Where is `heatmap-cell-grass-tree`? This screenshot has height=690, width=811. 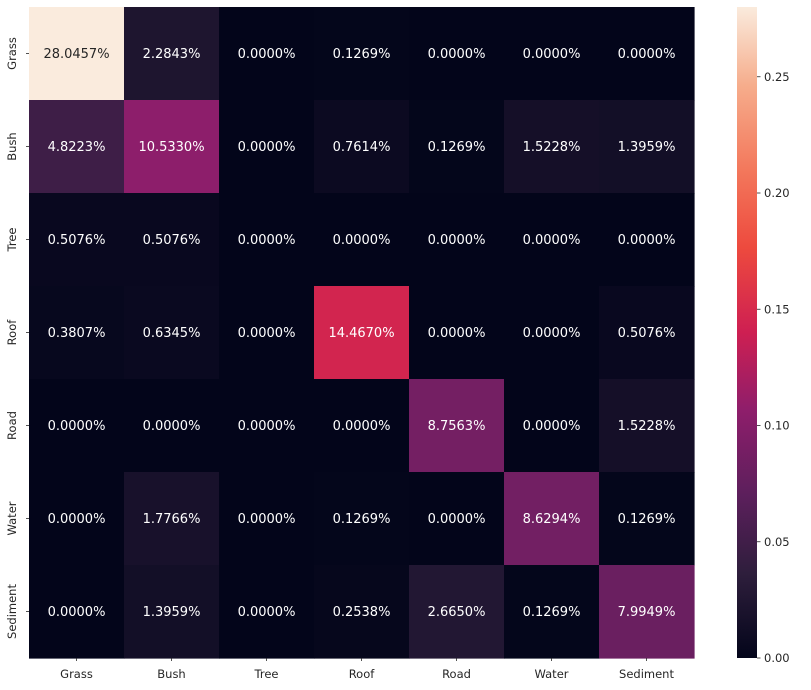
heatmap-cell-grass-tree is located at coordinates (267, 54).